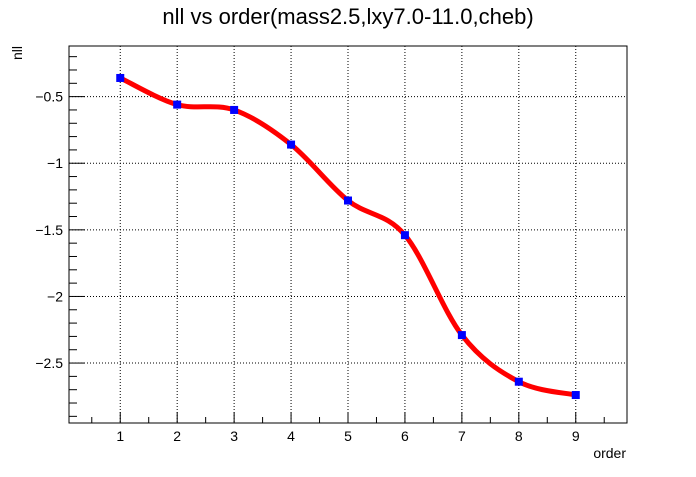 The image size is (696, 477). Describe the element at coordinates (519, 436) in the screenshot. I see `x-tick-label: 8` at that location.